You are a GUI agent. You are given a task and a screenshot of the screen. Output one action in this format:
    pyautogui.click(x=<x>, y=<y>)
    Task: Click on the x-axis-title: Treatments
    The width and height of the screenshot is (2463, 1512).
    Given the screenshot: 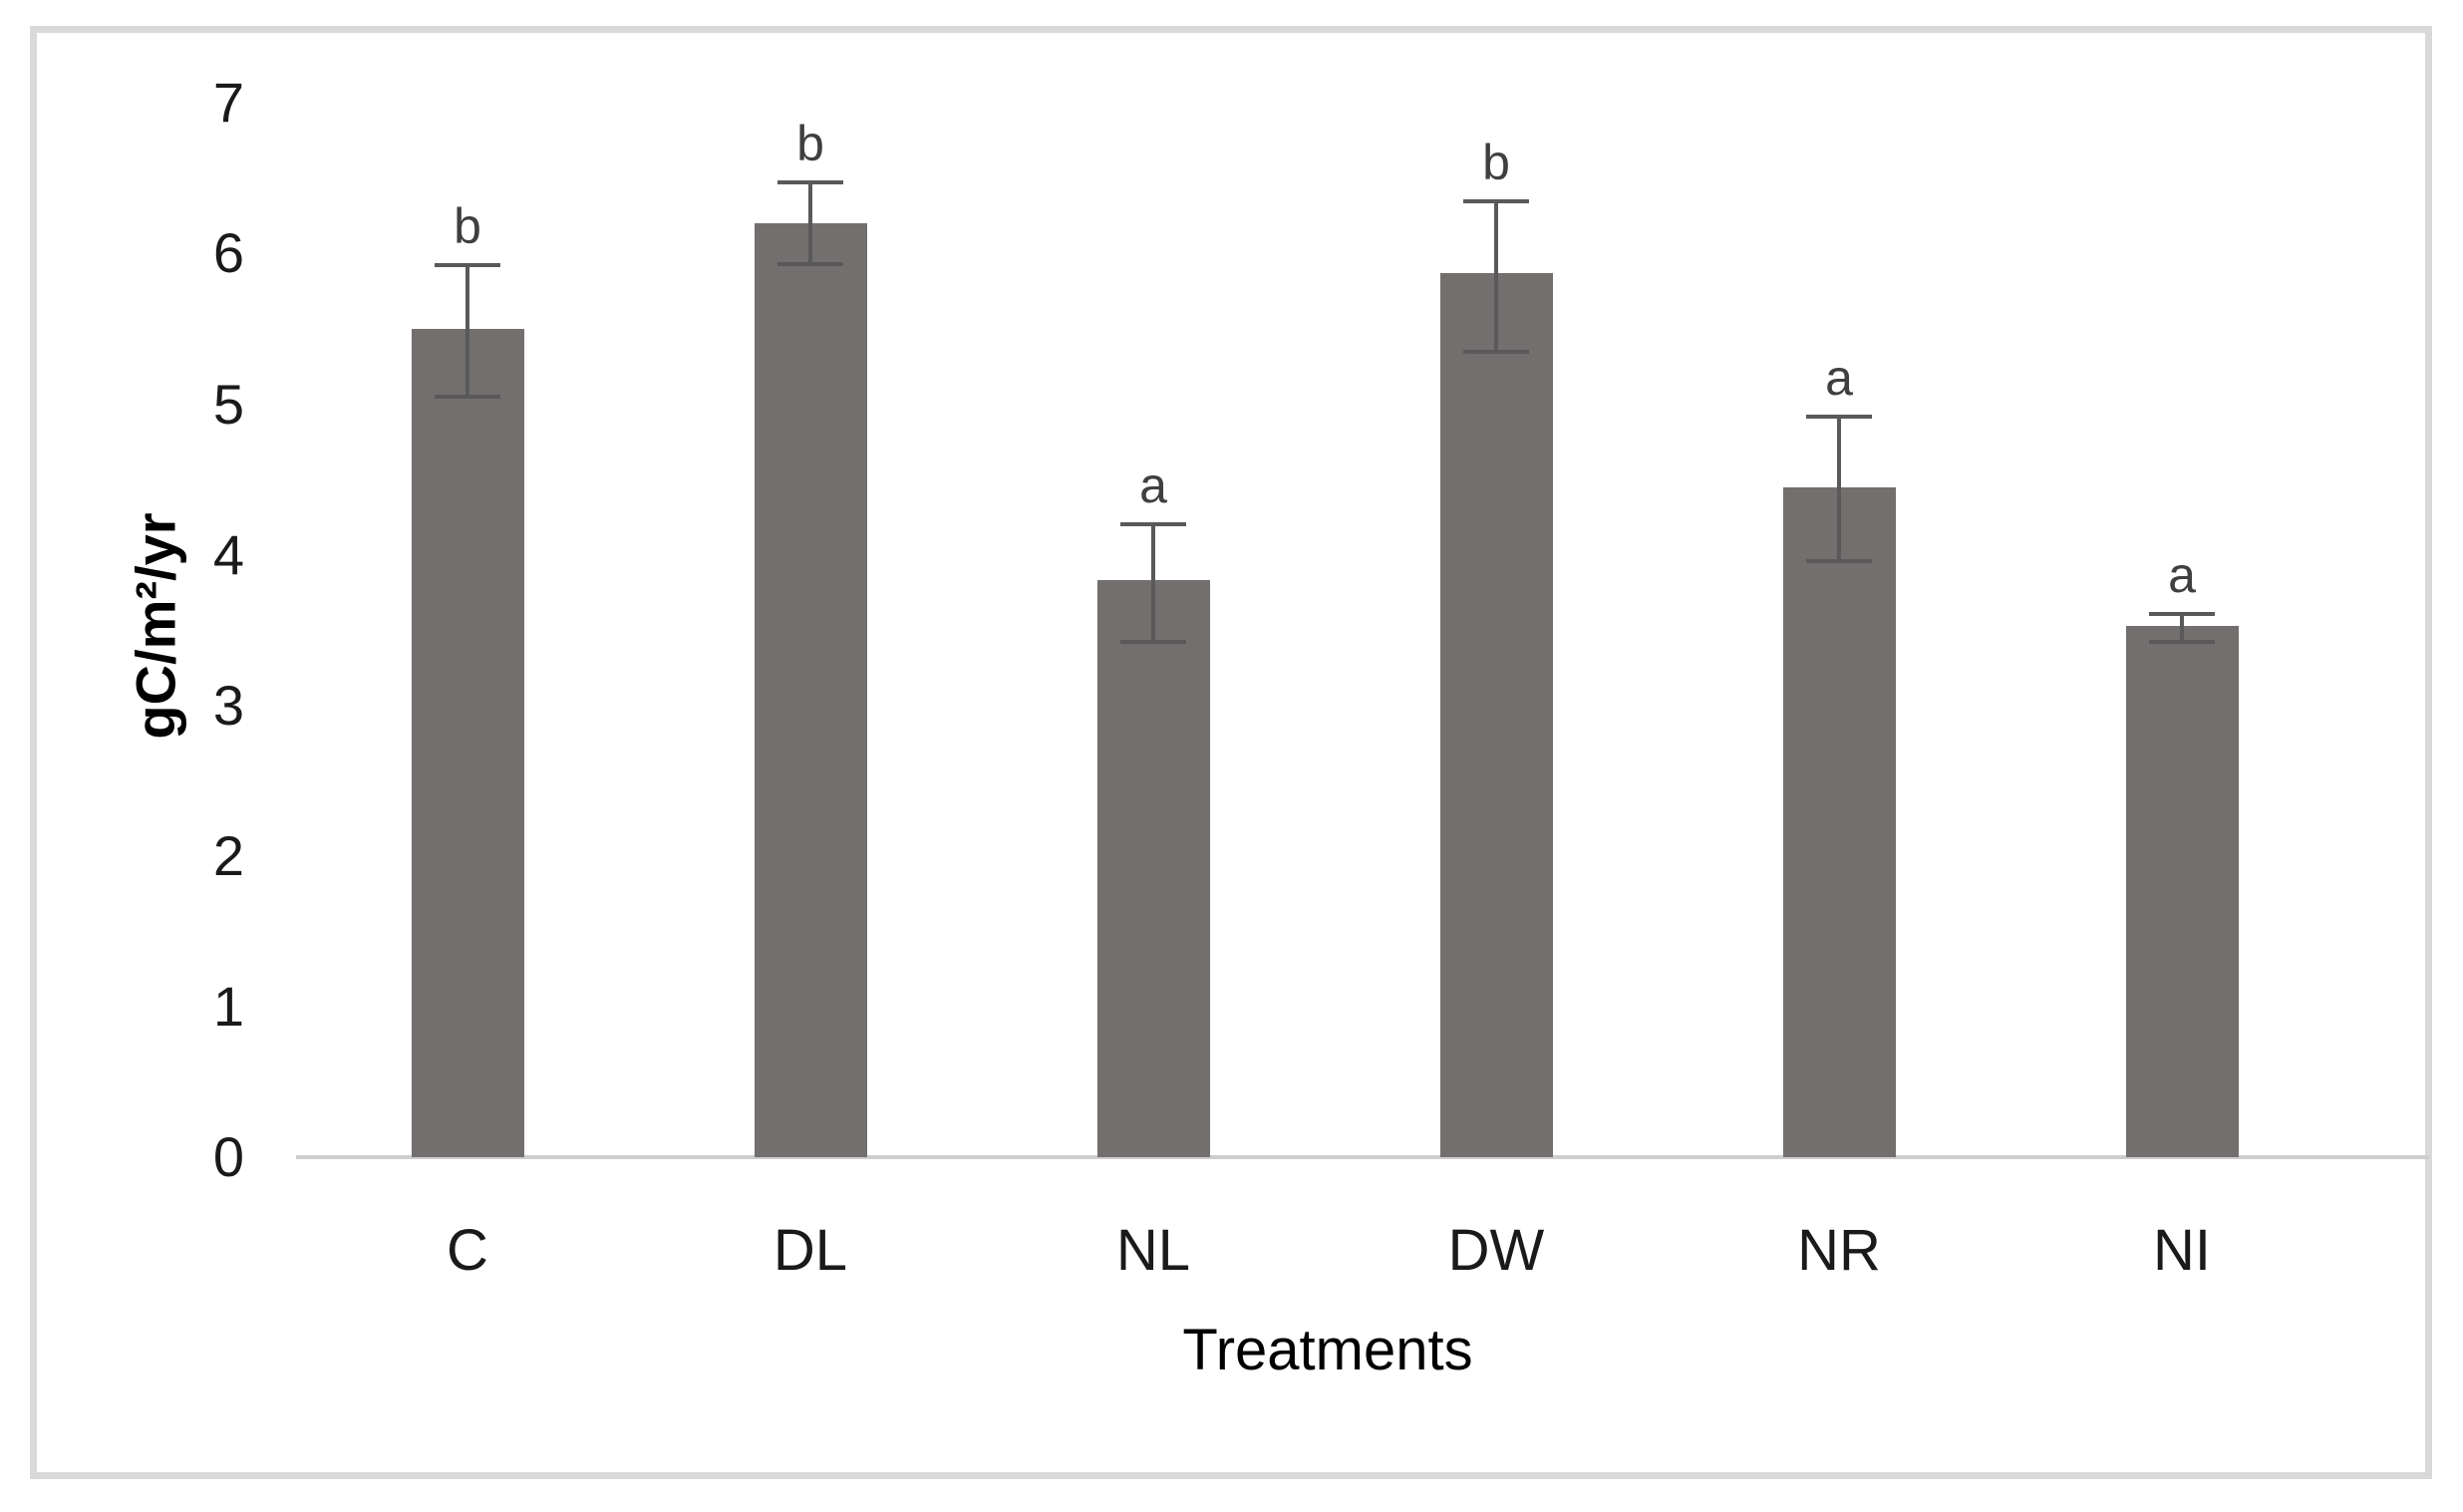 What is the action you would take?
    pyautogui.click(x=1327, y=1350)
    